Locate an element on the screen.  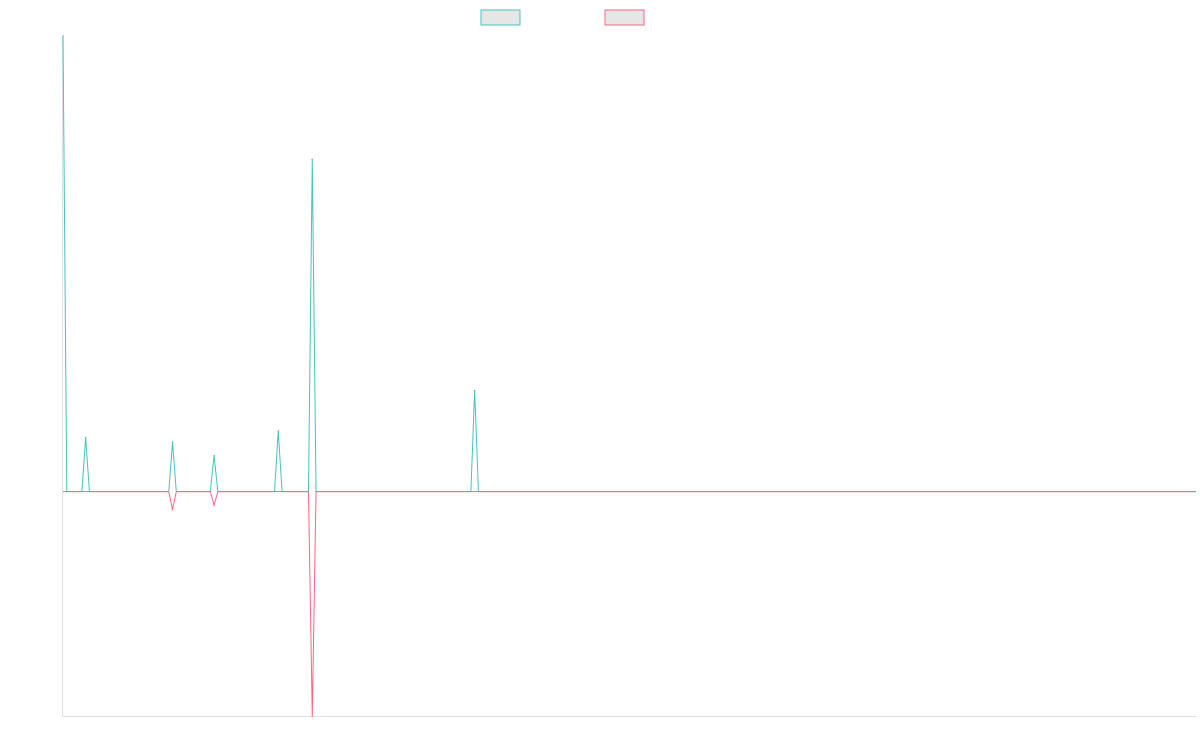
legend is located at coordinates (562, 17).